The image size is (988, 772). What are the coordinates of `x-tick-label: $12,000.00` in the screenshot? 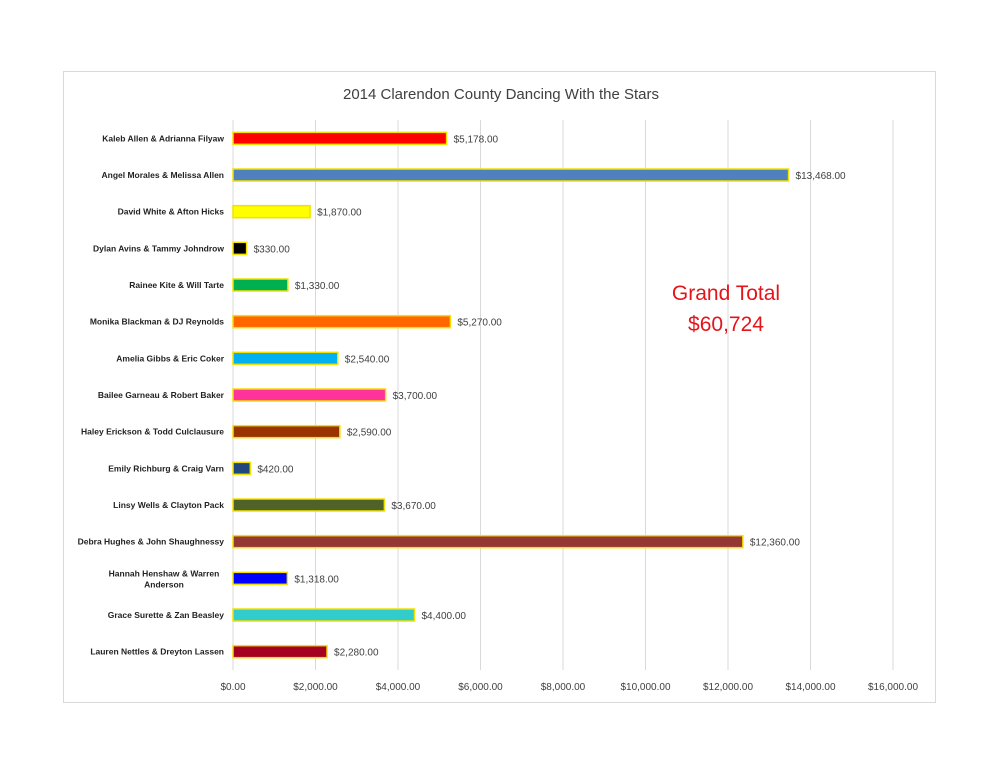 It's located at (728, 687).